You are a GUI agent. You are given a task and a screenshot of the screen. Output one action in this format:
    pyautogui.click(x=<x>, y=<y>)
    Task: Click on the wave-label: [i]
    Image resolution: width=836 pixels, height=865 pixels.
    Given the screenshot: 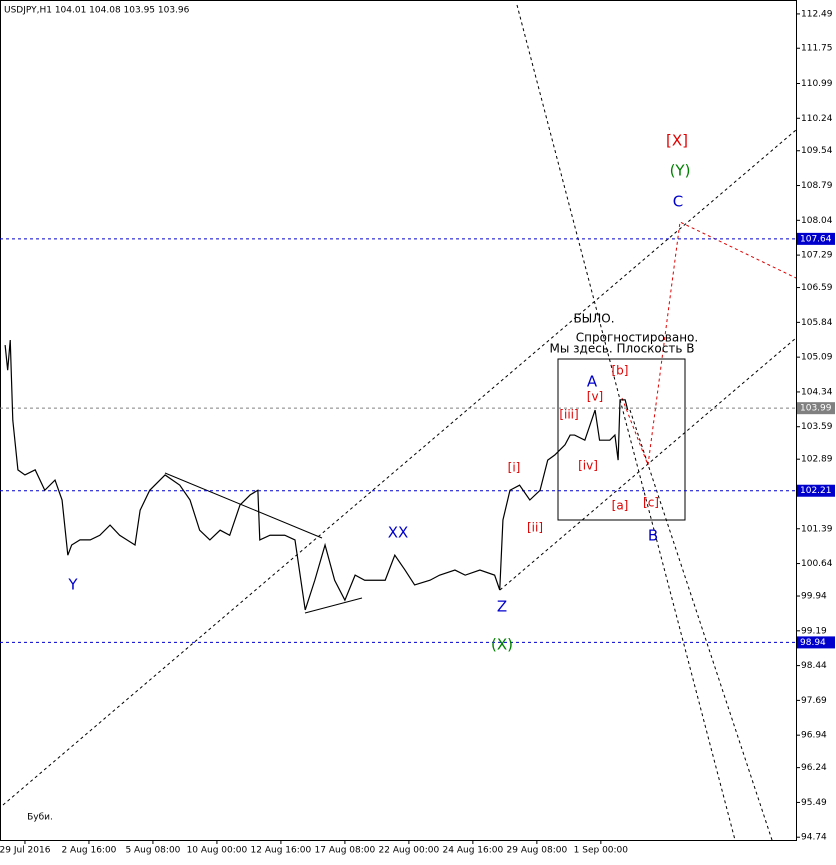 What is the action you would take?
    pyautogui.click(x=514, y=468)
    